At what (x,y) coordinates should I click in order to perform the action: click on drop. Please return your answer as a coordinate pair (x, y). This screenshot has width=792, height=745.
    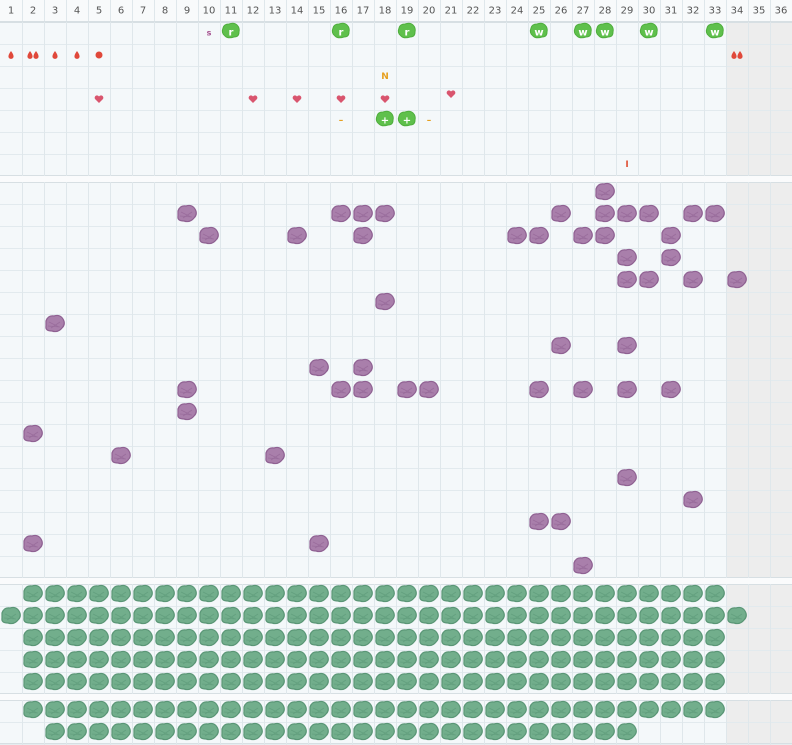
    Looking at the image, I should click on (36, 55).